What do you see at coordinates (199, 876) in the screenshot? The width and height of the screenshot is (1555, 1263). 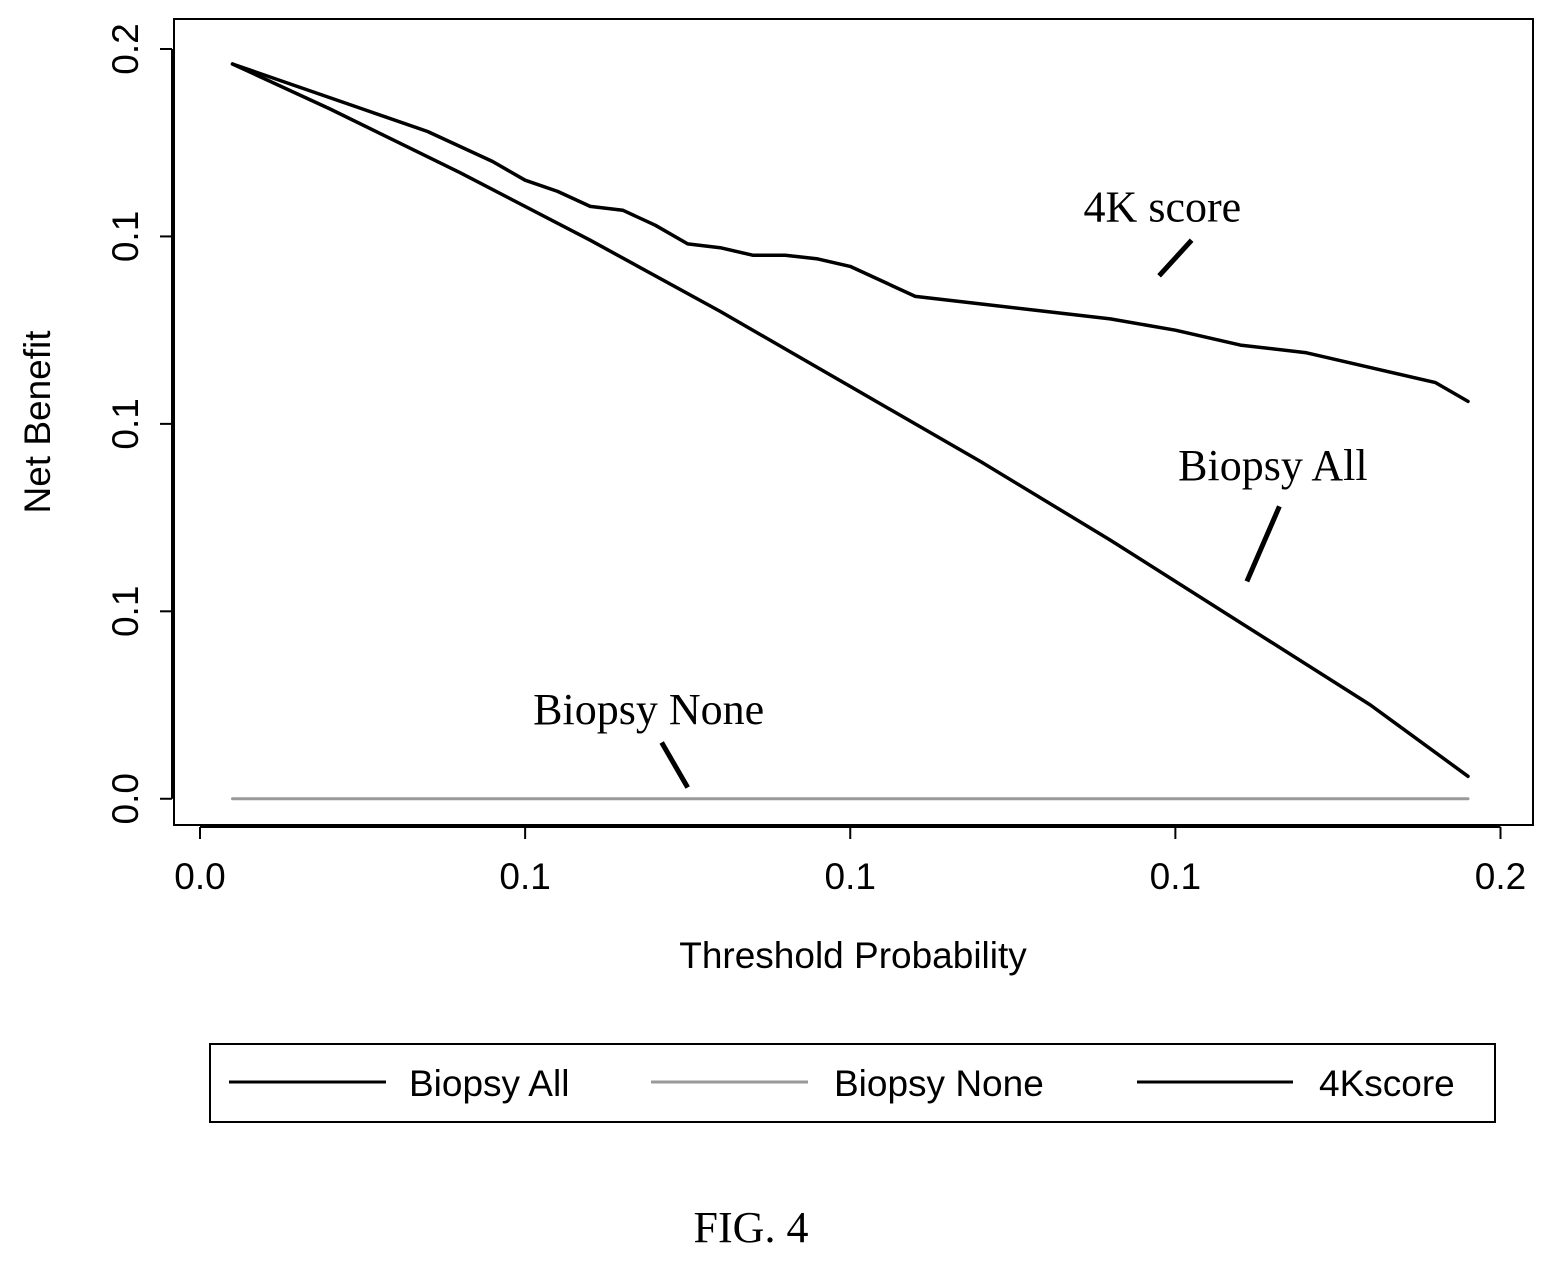 I see `x-tick-label: 0.0` at bounding box center [199, 876].